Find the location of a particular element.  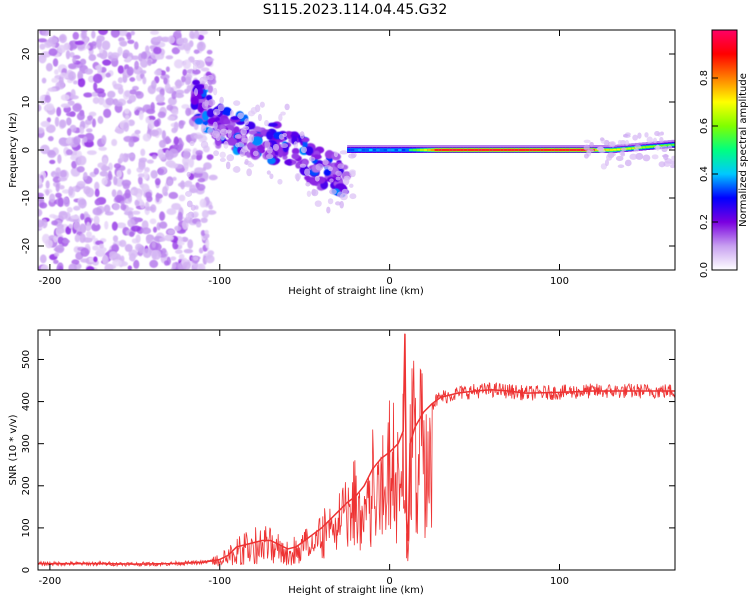

colorbar-tick-label: 0.8 is located at coordinates (704, 78).